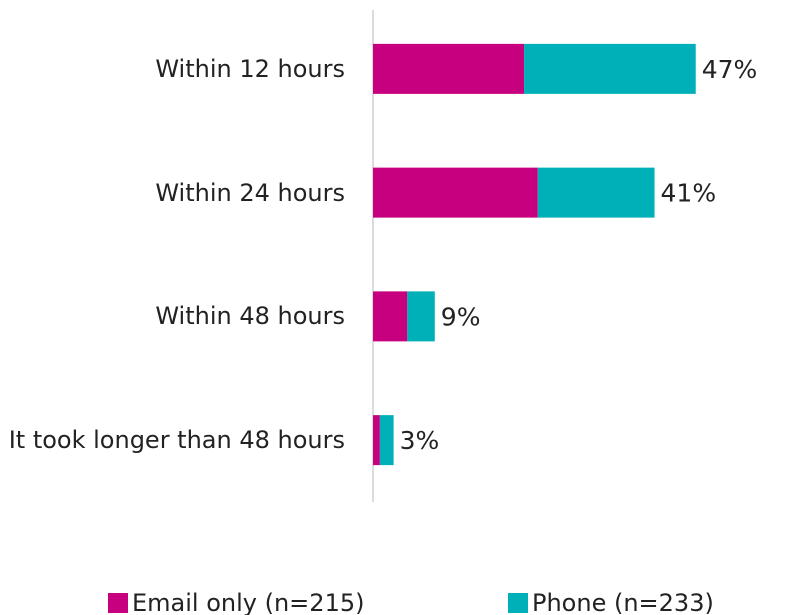 This screenshot has height=615, width=796. Describe the element at coordinates (623, 602) in the screenshot. I see `legend-label: Phone (n=233)` at that location.